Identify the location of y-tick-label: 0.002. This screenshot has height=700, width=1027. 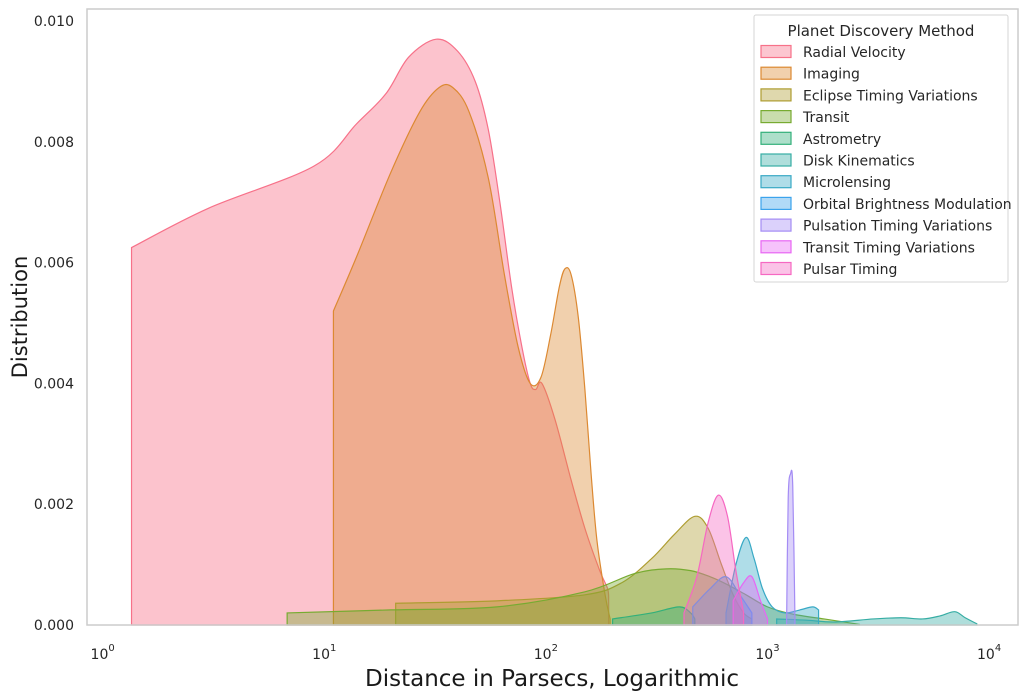
(54, 505).